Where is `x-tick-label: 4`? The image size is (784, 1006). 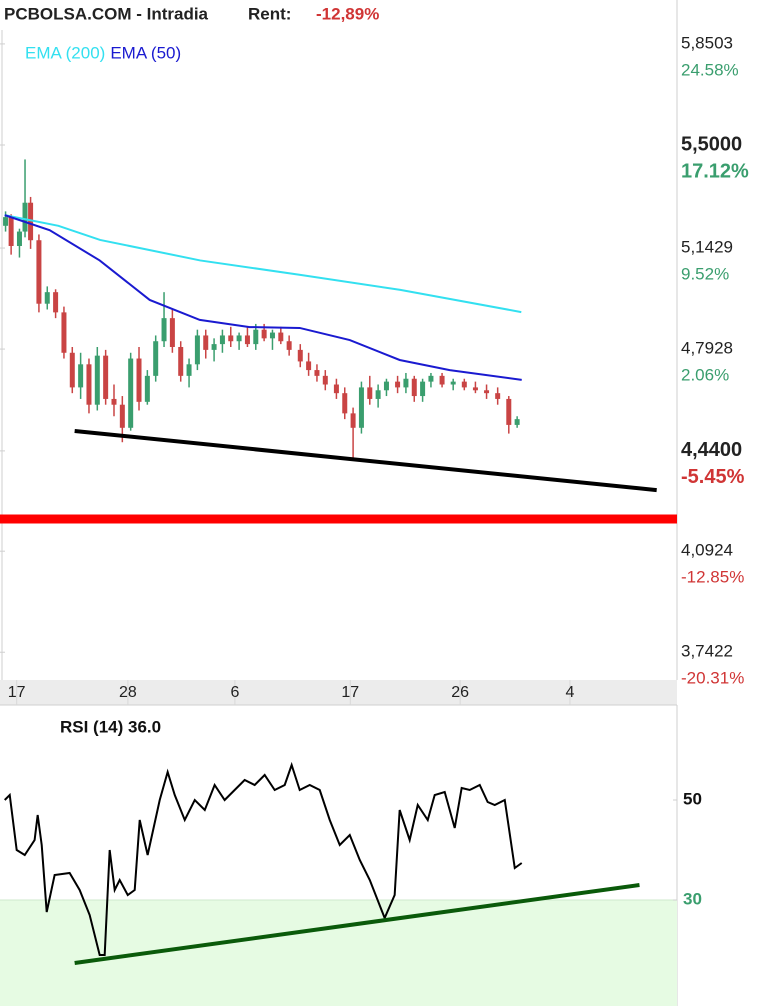
x-tick-label: 4 is located at coordinates (570, 692).